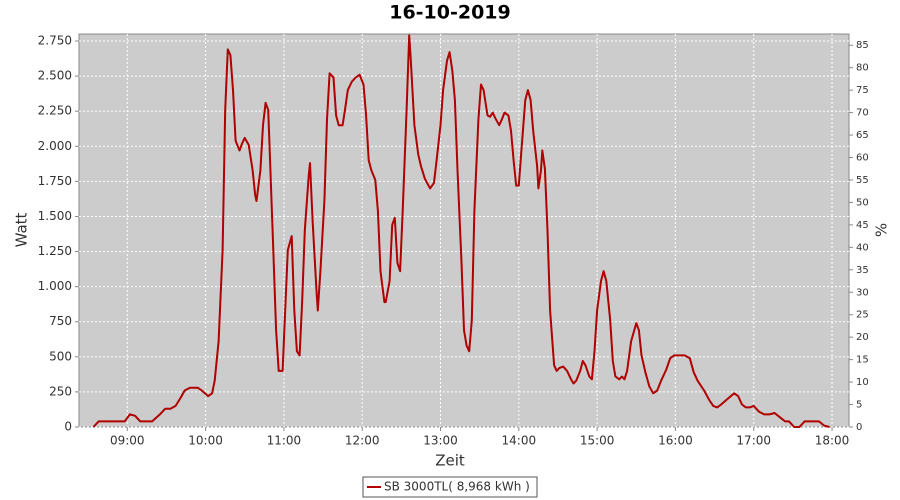 This screenshot has height=500, width=900. I want to click on y2-tick-label: 35, so click(862, 270).